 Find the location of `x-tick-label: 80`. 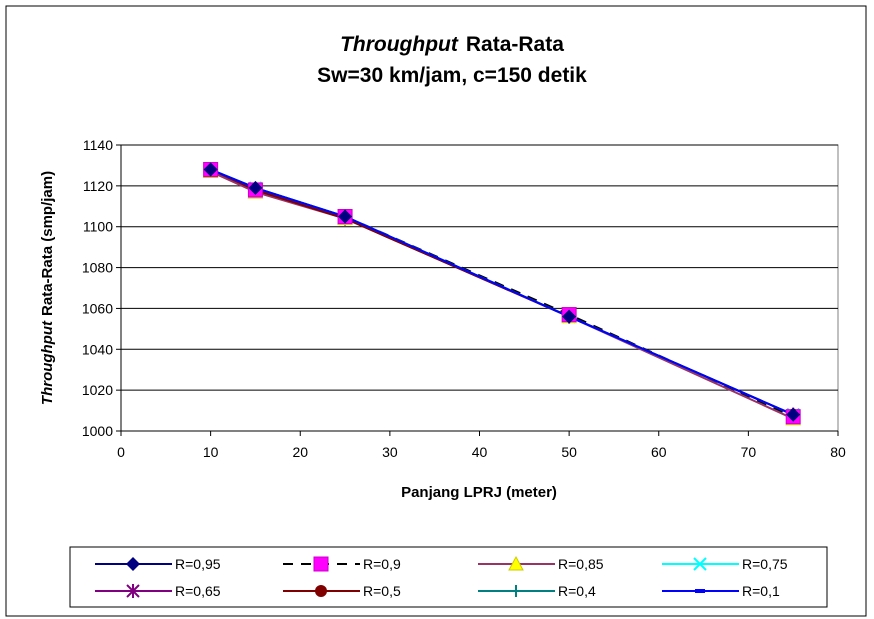

x-tick-label: 80 is located at coordinates (838, 452).